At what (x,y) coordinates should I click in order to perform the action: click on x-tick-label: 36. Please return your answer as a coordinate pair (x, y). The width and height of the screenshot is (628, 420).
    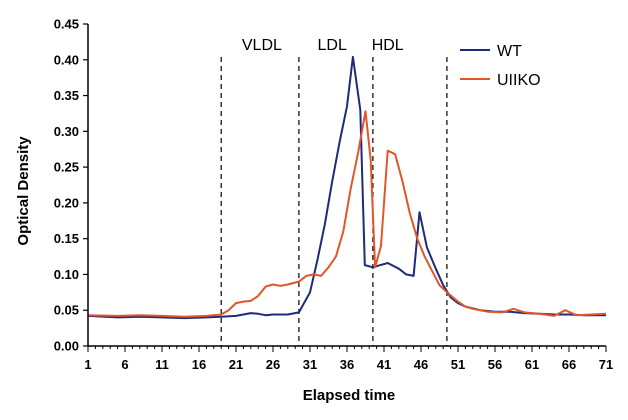
    Looking at the image, I should click on (347, 364).